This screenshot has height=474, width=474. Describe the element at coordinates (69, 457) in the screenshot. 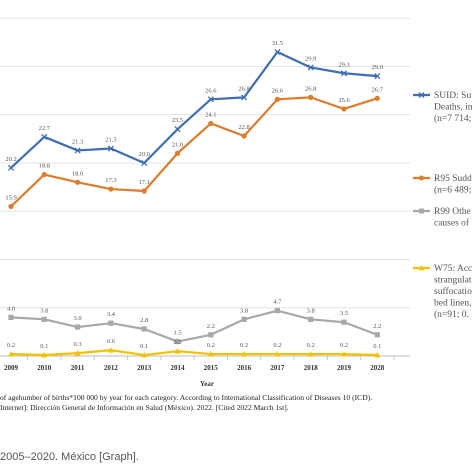

I see `figure-caption: 2005–2020. México [Graph].` at that location.